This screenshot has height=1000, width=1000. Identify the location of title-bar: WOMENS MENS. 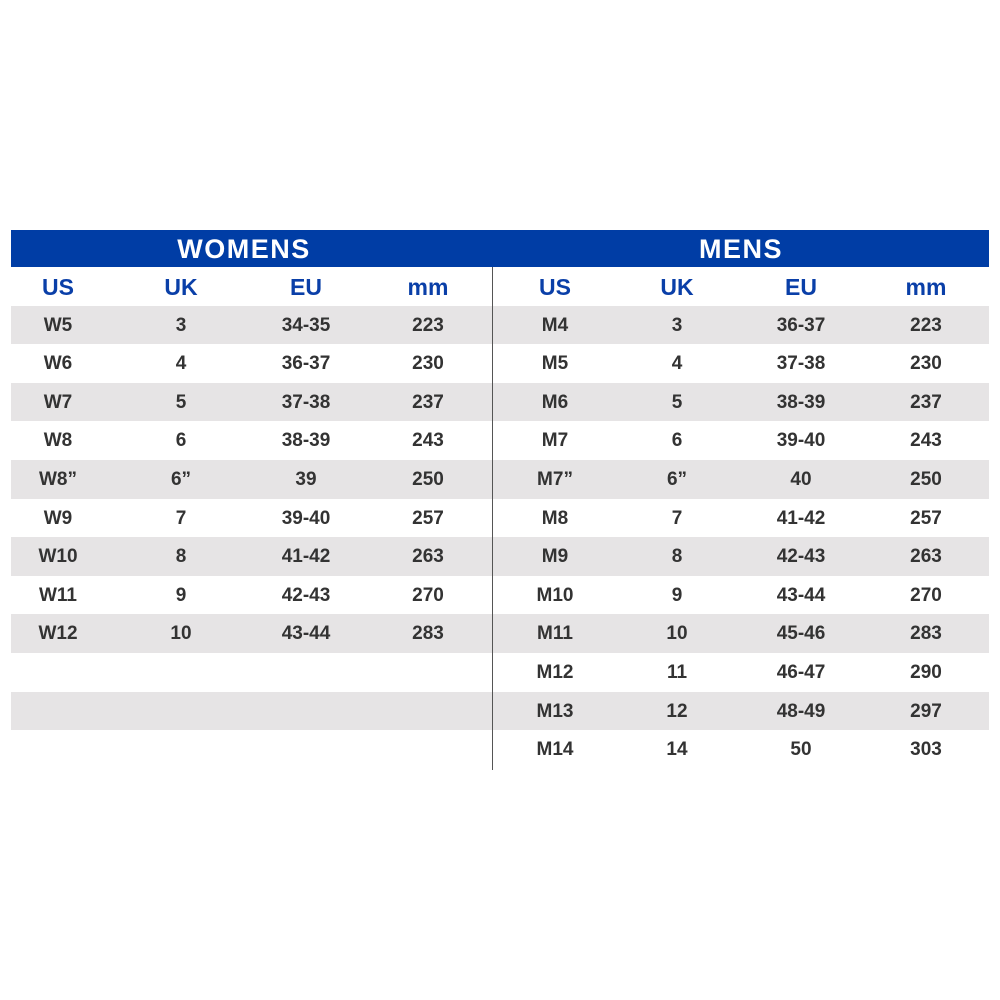
(500, 248).